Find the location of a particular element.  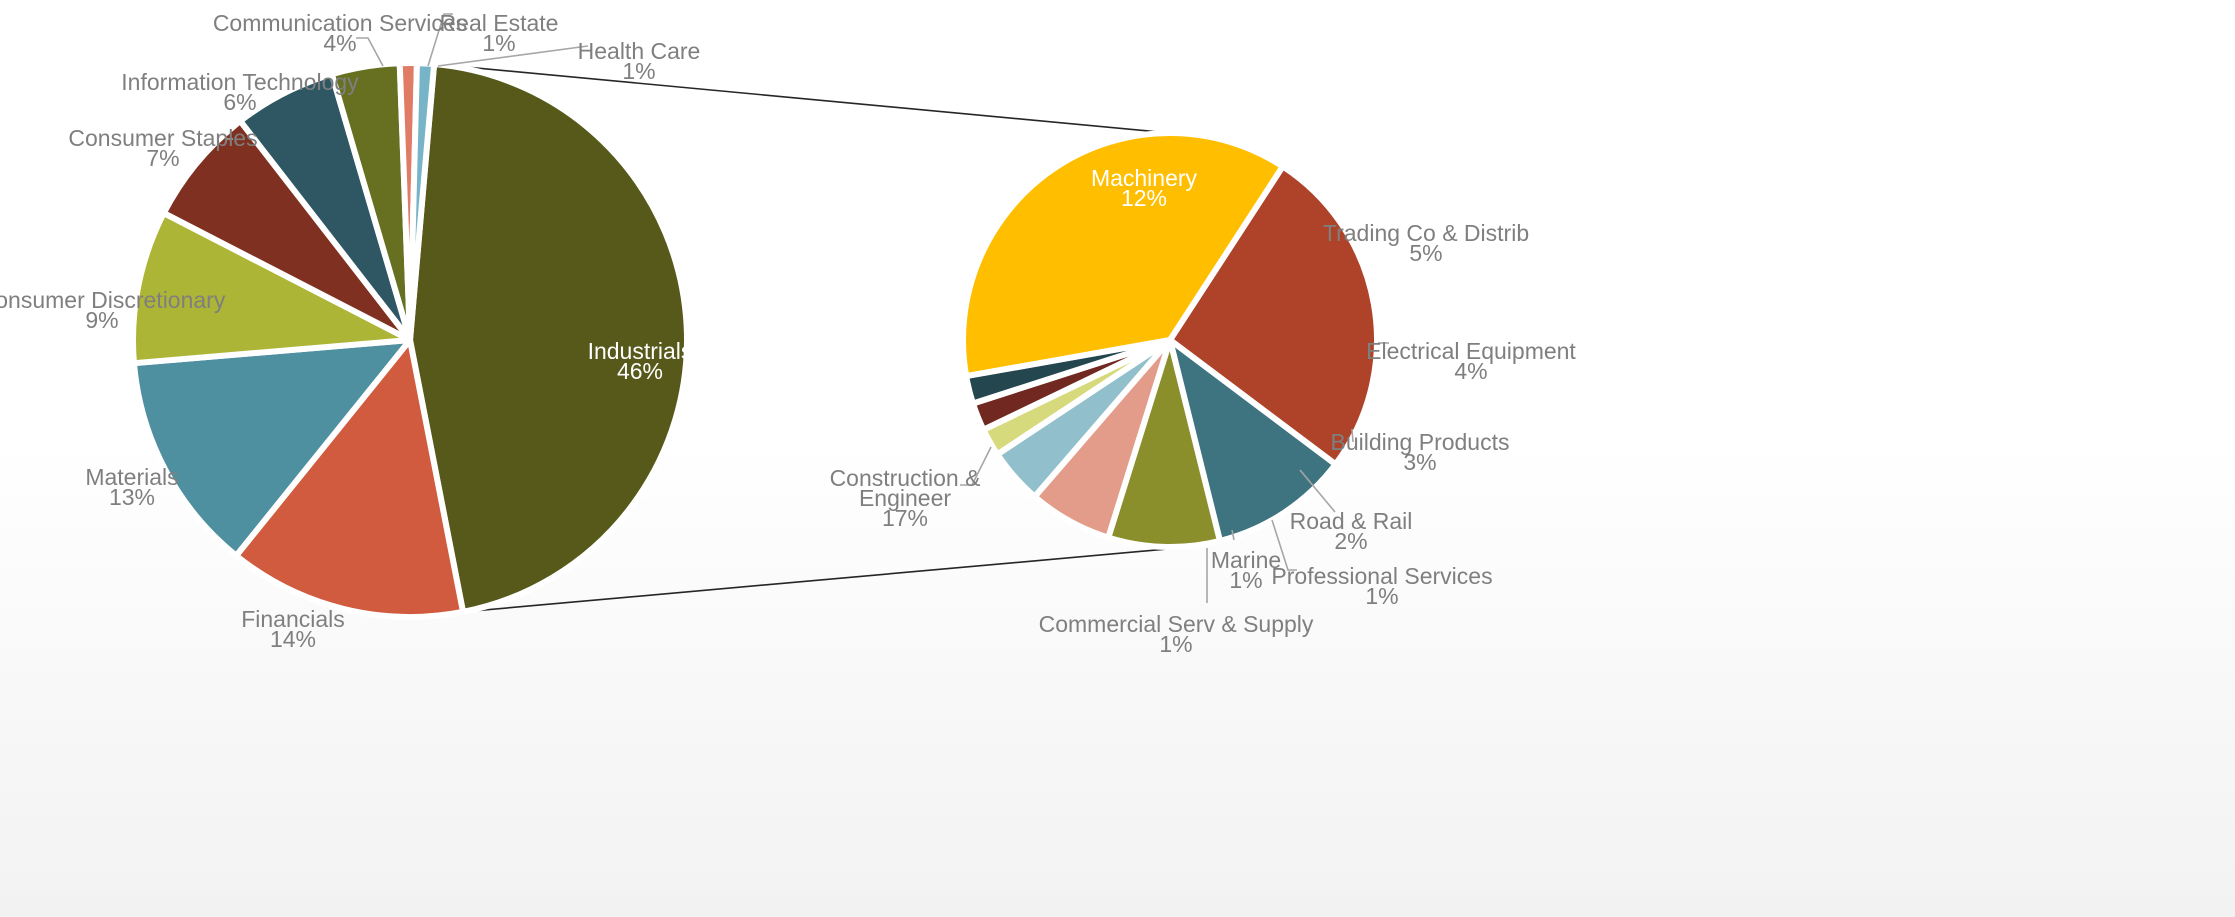

pie-slice-trading-co-and-distrib is located at coordinates (1253, 440).